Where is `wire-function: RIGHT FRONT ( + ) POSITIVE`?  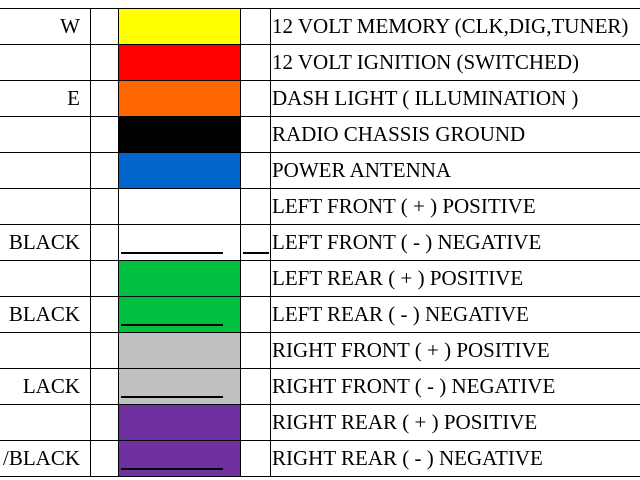 wire-function: RIGHT FRONT ( + ) POSITIVE is located at coordinates (411, 350).